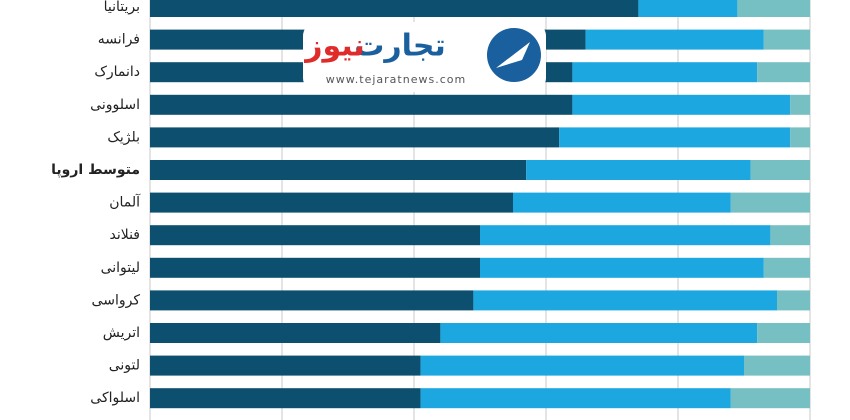 The width and height of the screenshot is (850, 420). What do you see at coordinates (396, 79) in the screenshot?
I see `watermark-url: www.tejaratnews.com` at bounding box center [396, 79].